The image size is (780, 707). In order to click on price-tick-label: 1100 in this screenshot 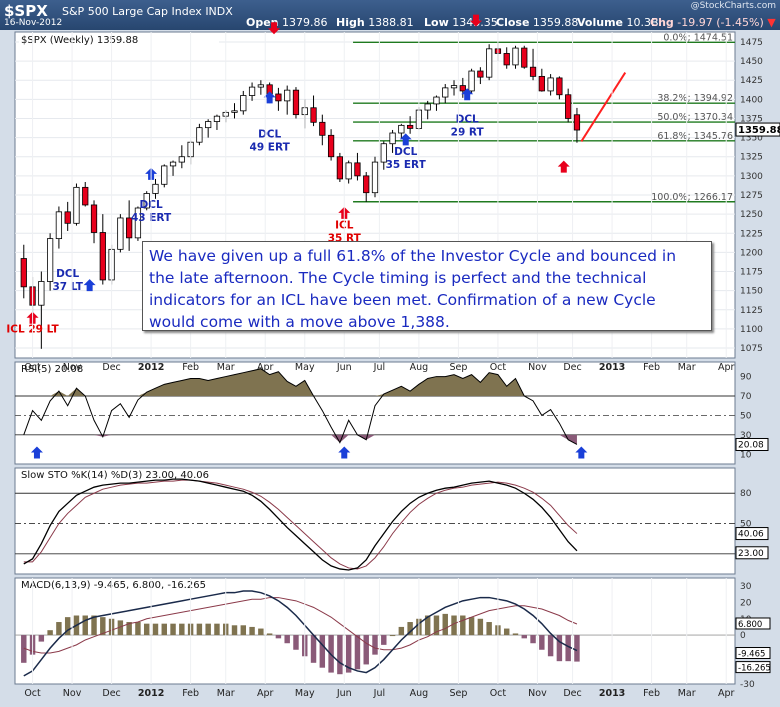, I will do `click(751, 330)`.